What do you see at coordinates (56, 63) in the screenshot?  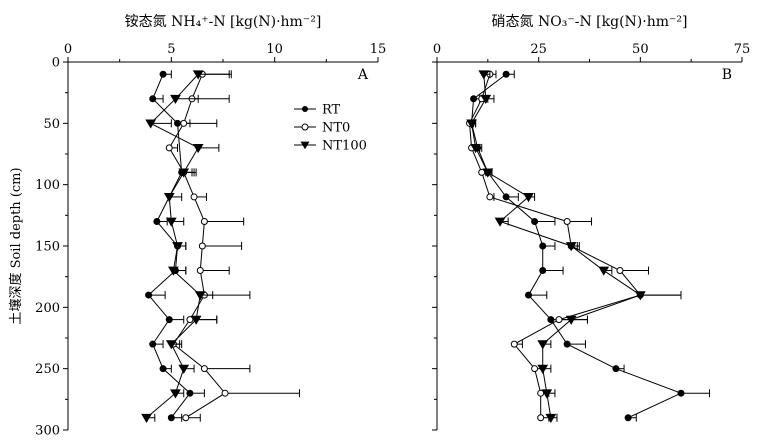 I see `y-tick-label: 0` at bounding box center [56, 63].